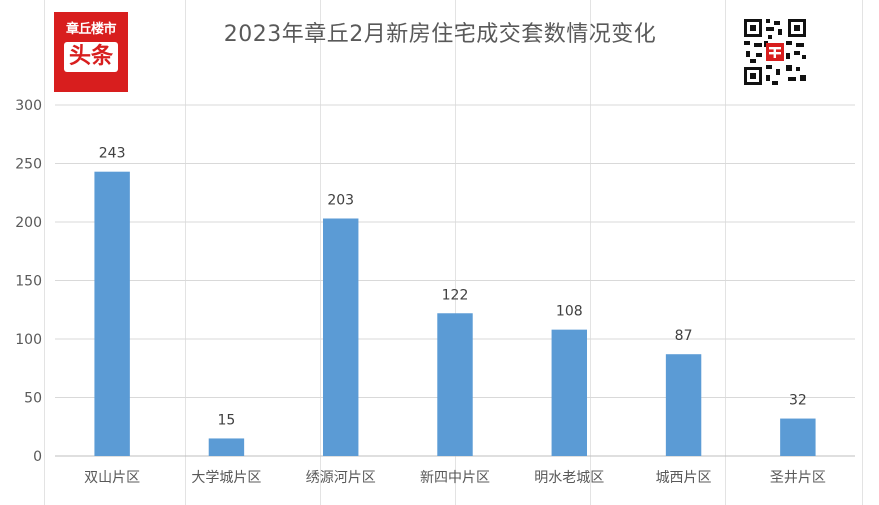  I want to click on y-tick-label: 0, so click(37, 457).